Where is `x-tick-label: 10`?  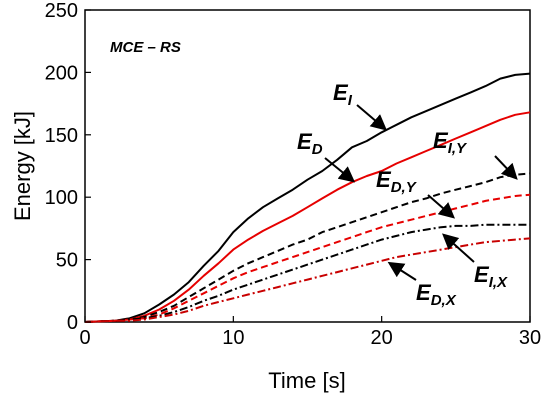
x-tick-label: 10 is located at coordinates (233, 338).